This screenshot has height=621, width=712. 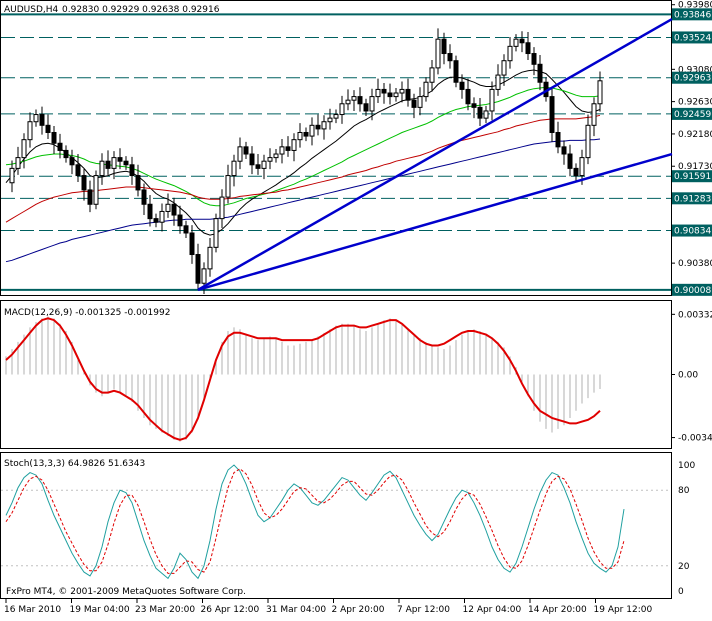 What do you see at coordinates (230, 610) in the screenshot?
I see `time-tick-label: 26 Apr 12:00` at bounding box center [230, 610].